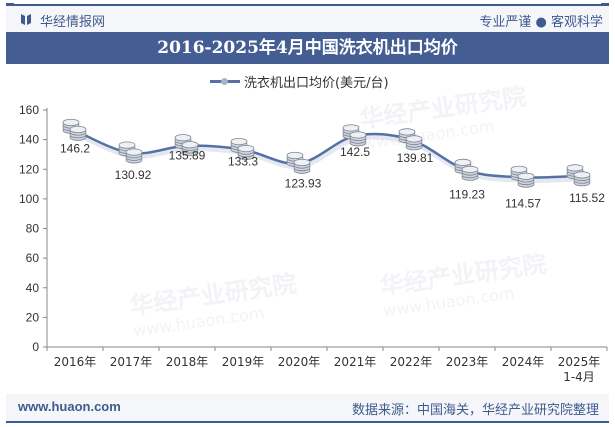 The width and height of the screenshot is (615, 427). I want to click on data-label: 123.93, so click(303, 183).